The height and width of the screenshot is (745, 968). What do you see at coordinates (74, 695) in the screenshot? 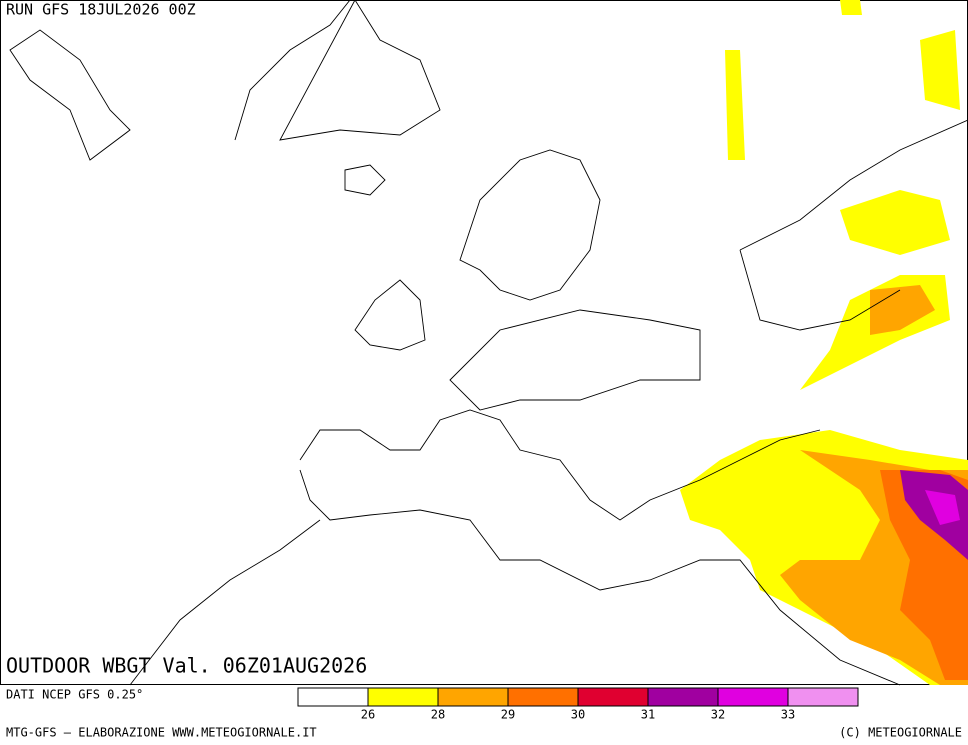
I see `source-label: DATI NCEP GFS 0.25°` at bounding box center [74, 695].